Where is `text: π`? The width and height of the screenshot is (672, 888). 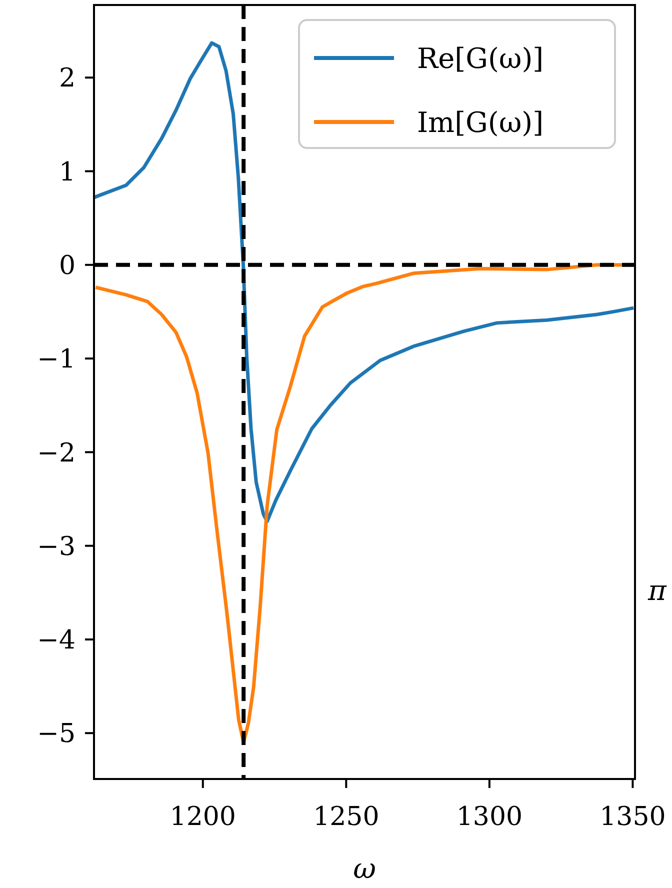 text: π is located at coordinates (657, 590).